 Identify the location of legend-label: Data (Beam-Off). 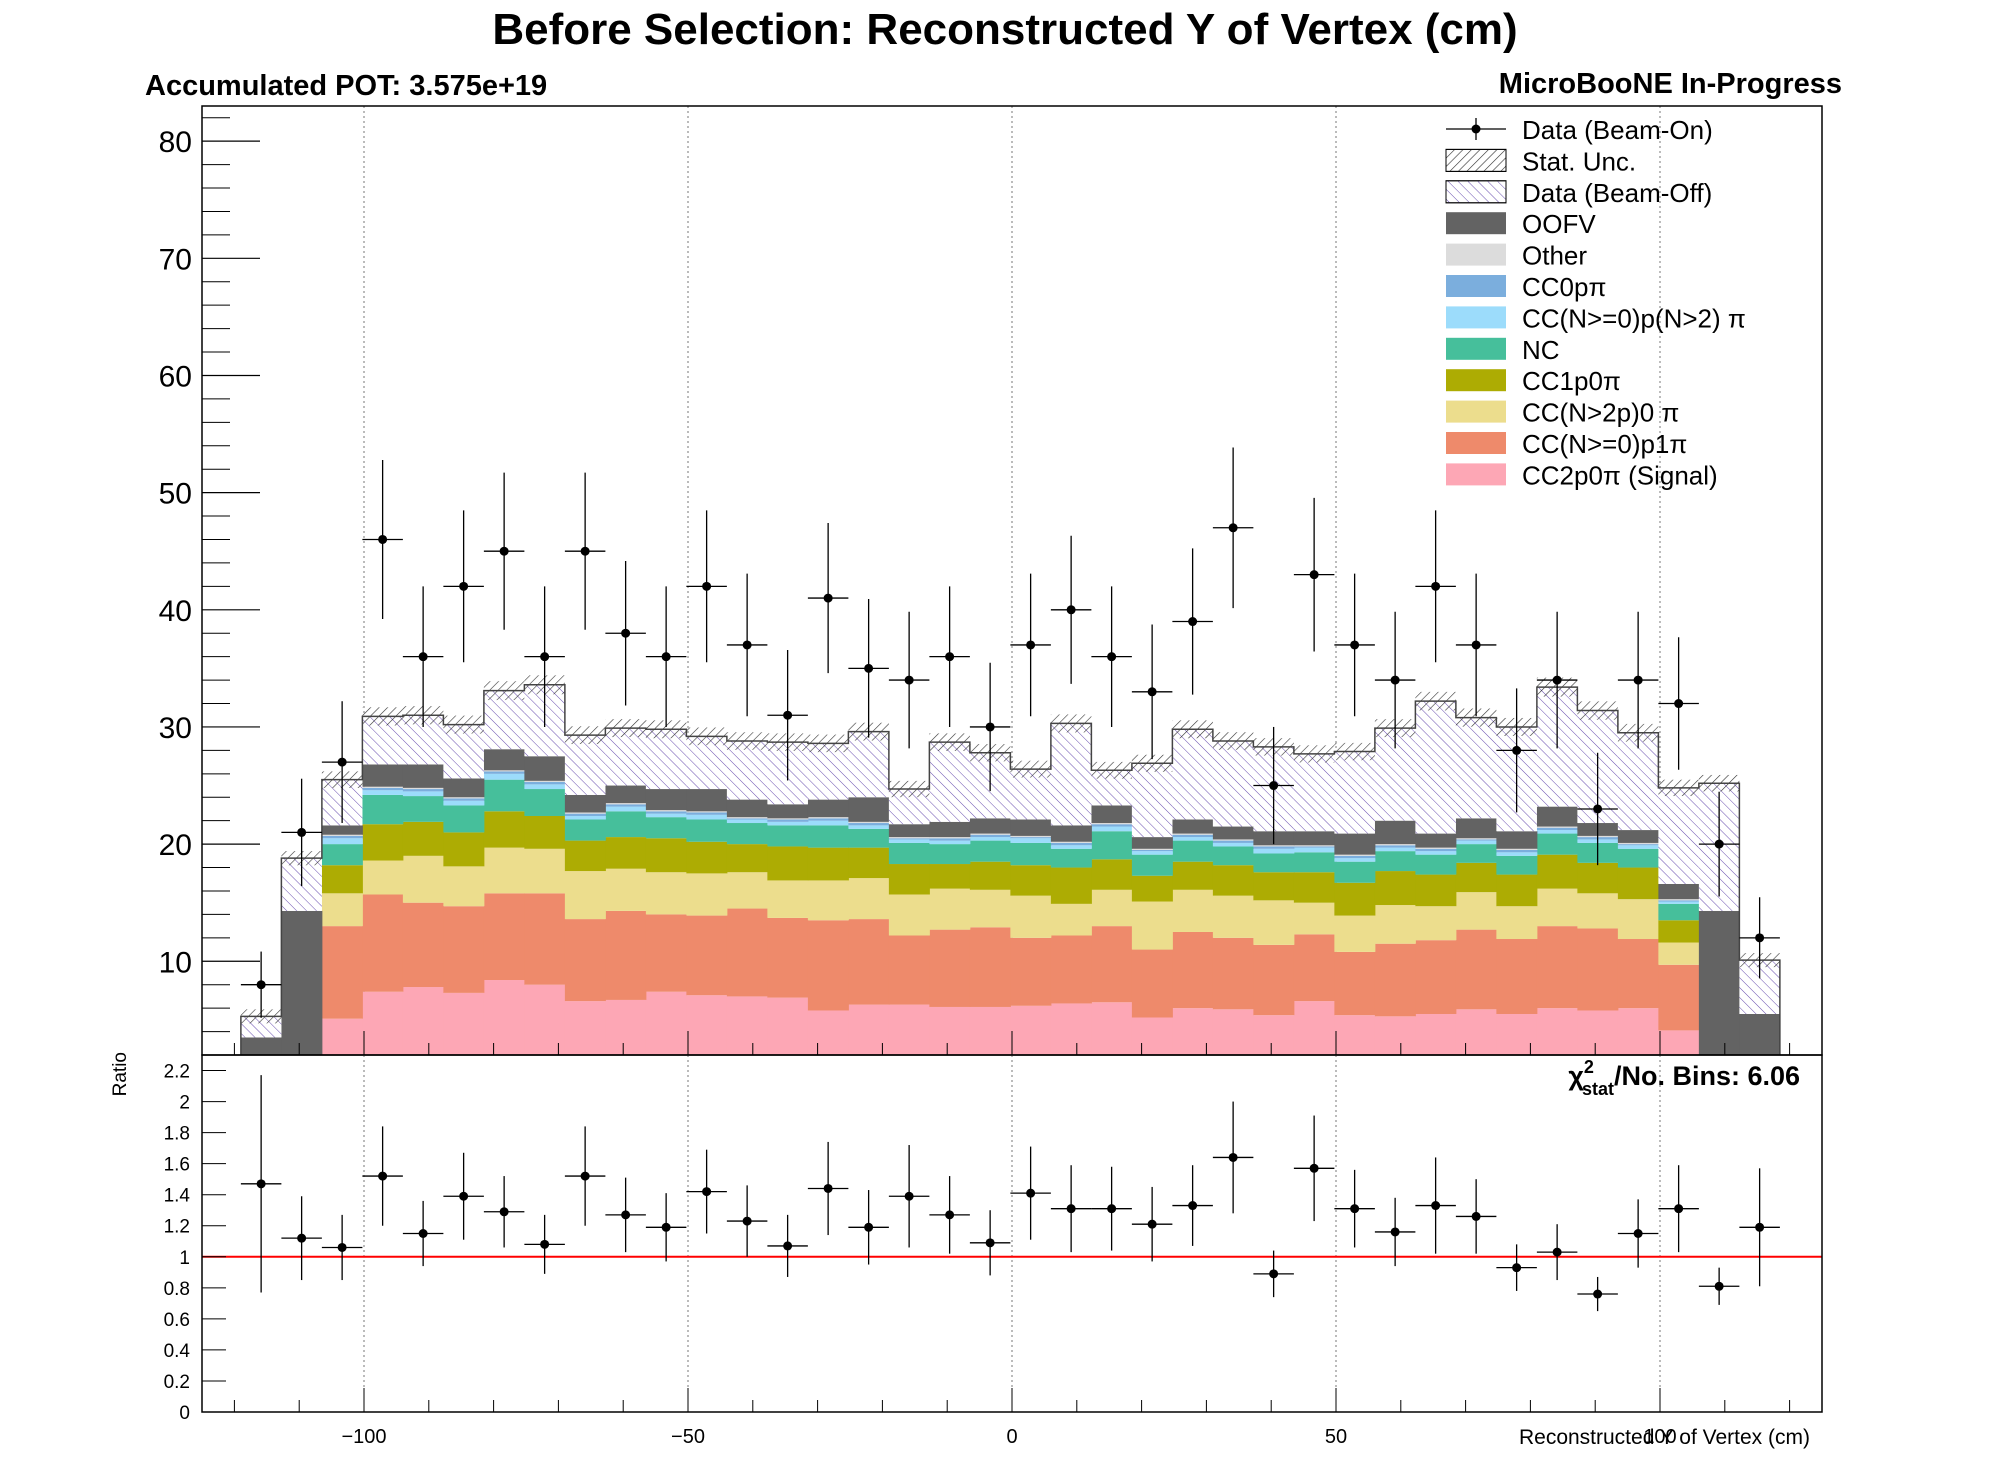
(1617, 193).